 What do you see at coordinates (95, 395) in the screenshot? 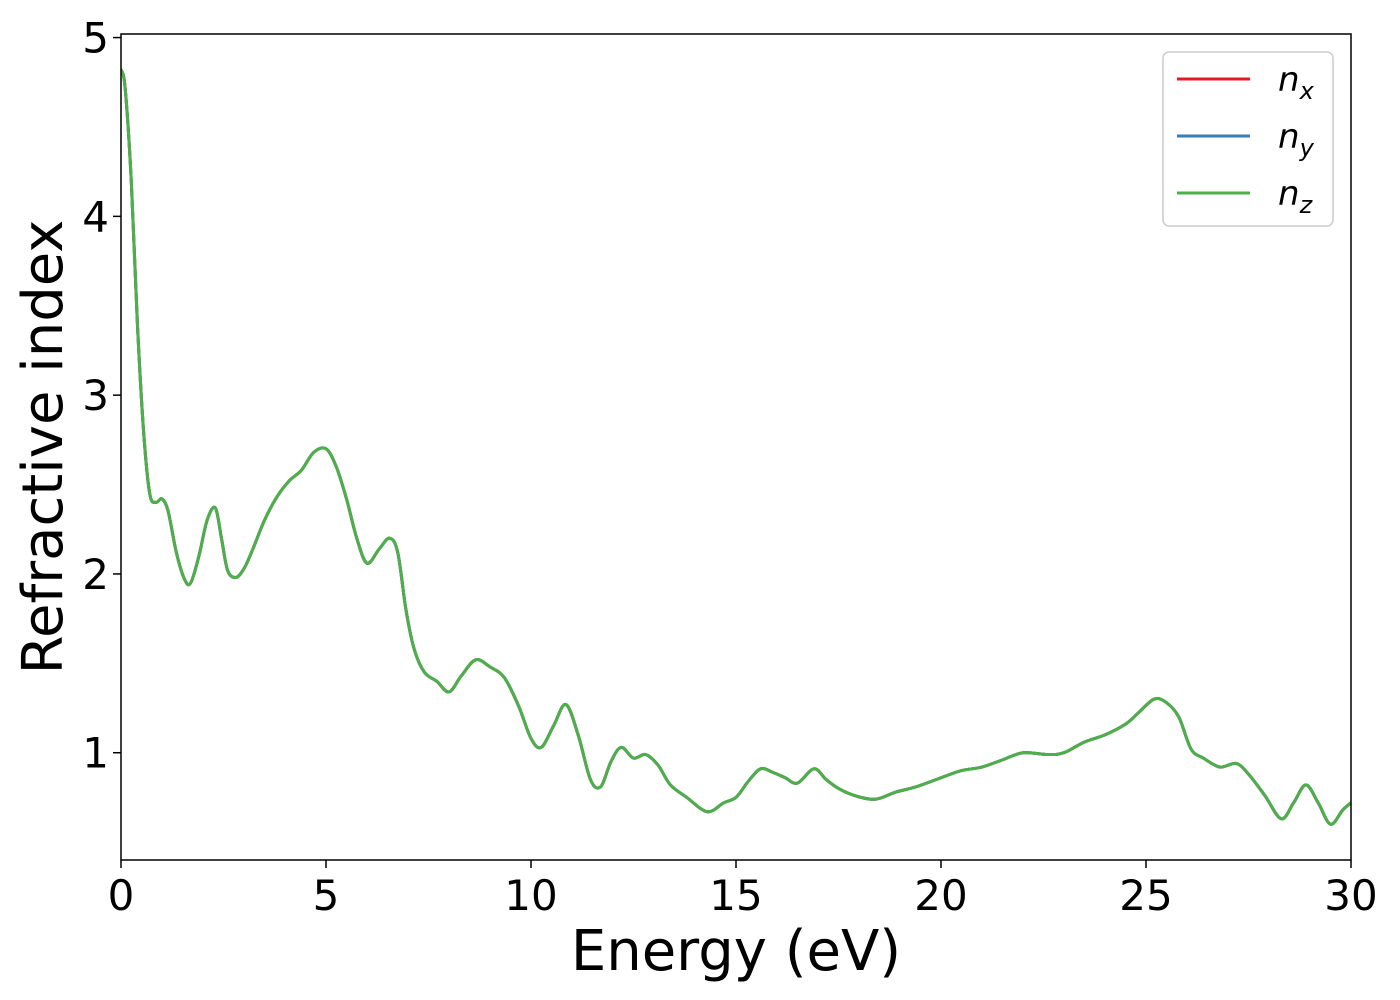
I see `y-tick-label: 3` at bounding box center [95, 395].